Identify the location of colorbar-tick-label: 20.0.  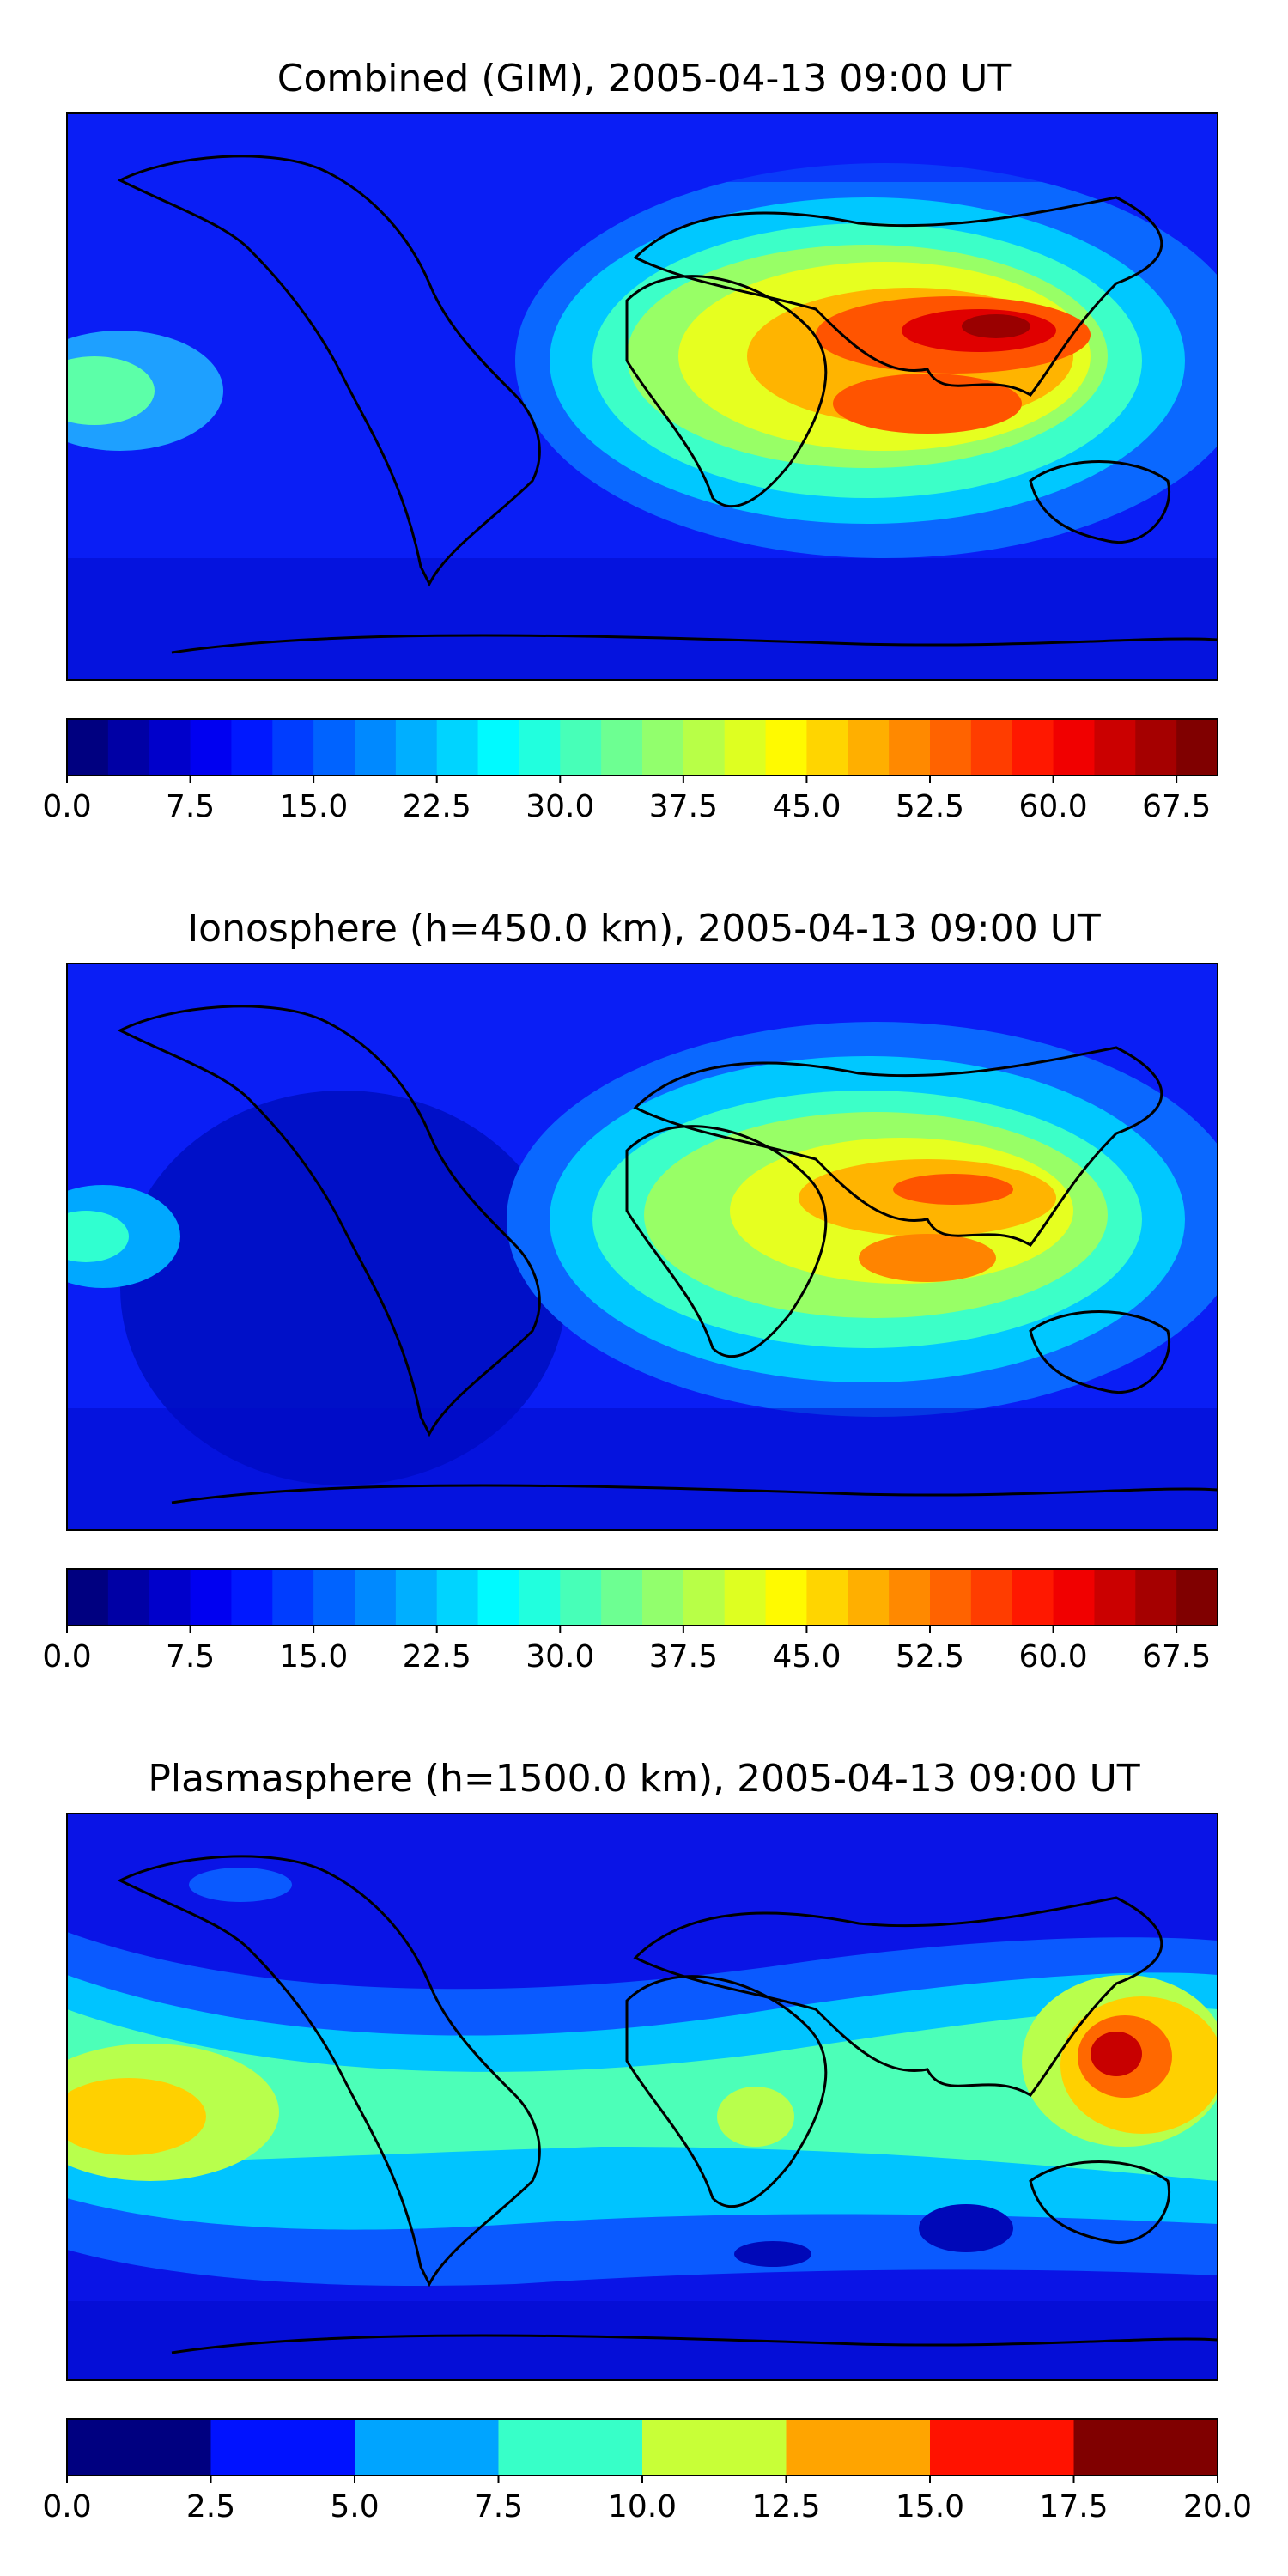
(1217, 2507).